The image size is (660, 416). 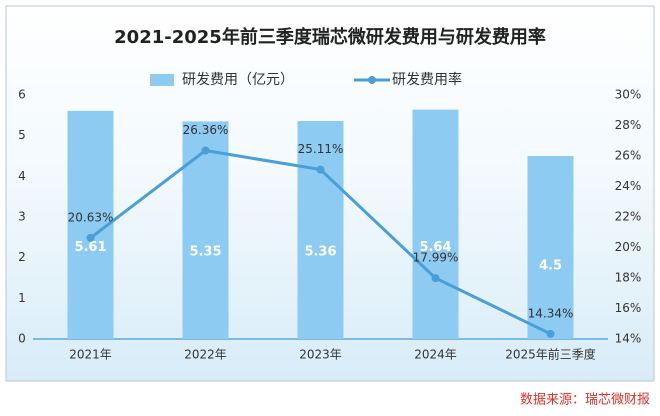 What do you see at coordinates (22, 298) in the screenshot?
I see `y-tick-label: 1` at bounding box center [22, 298].